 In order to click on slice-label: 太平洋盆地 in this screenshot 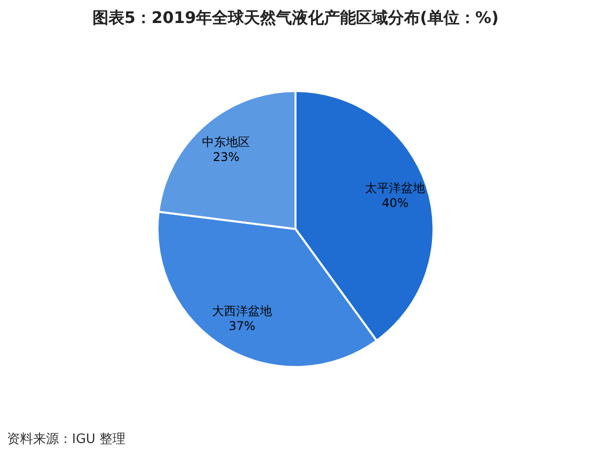, I will do `click(395, 188)`.